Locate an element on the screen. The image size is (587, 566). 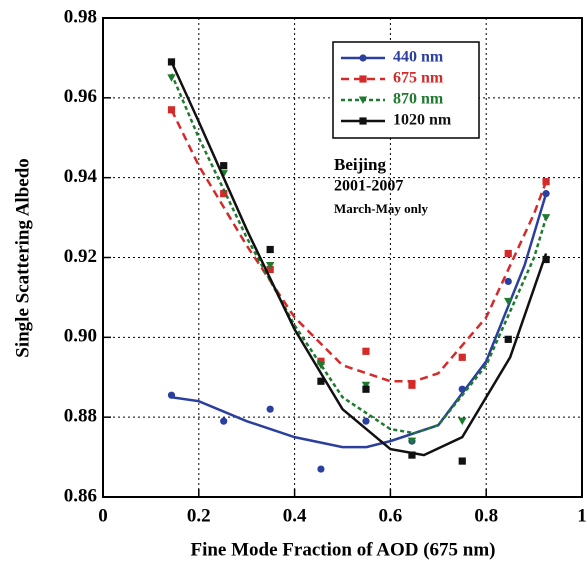
y-tick-label: 0.90 is located at coordinates (80, 336).